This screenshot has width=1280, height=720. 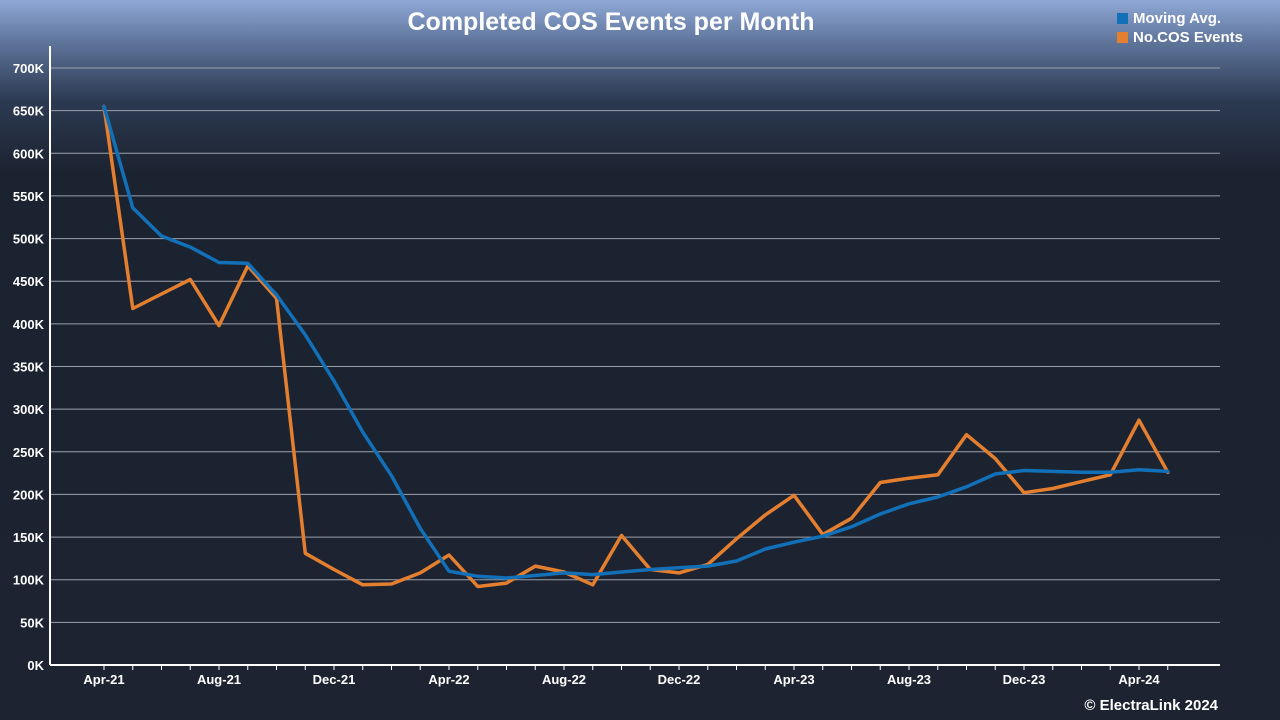 I want to click on legend-swatch-cos-events, so click(x=1122, y=37).